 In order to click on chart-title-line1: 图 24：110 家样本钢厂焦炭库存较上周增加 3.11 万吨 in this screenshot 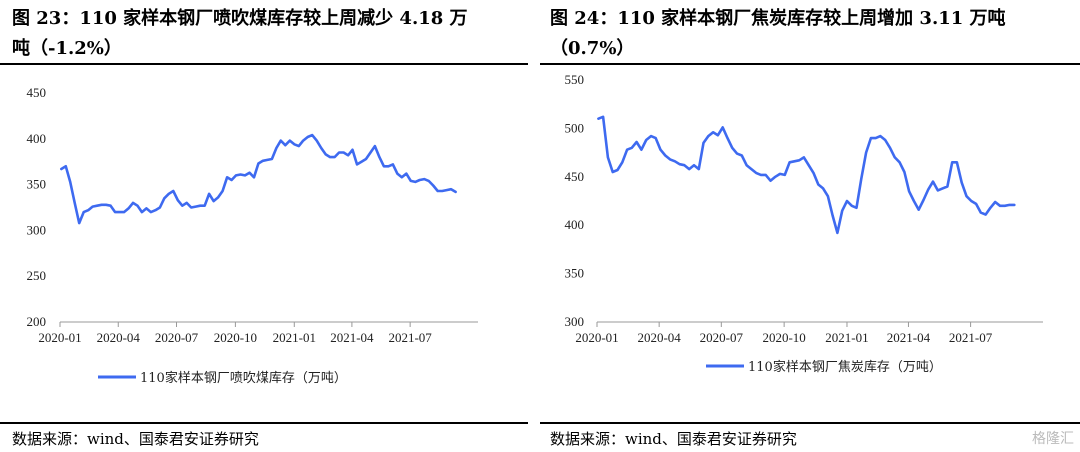, I will do `click(778, 18)`.